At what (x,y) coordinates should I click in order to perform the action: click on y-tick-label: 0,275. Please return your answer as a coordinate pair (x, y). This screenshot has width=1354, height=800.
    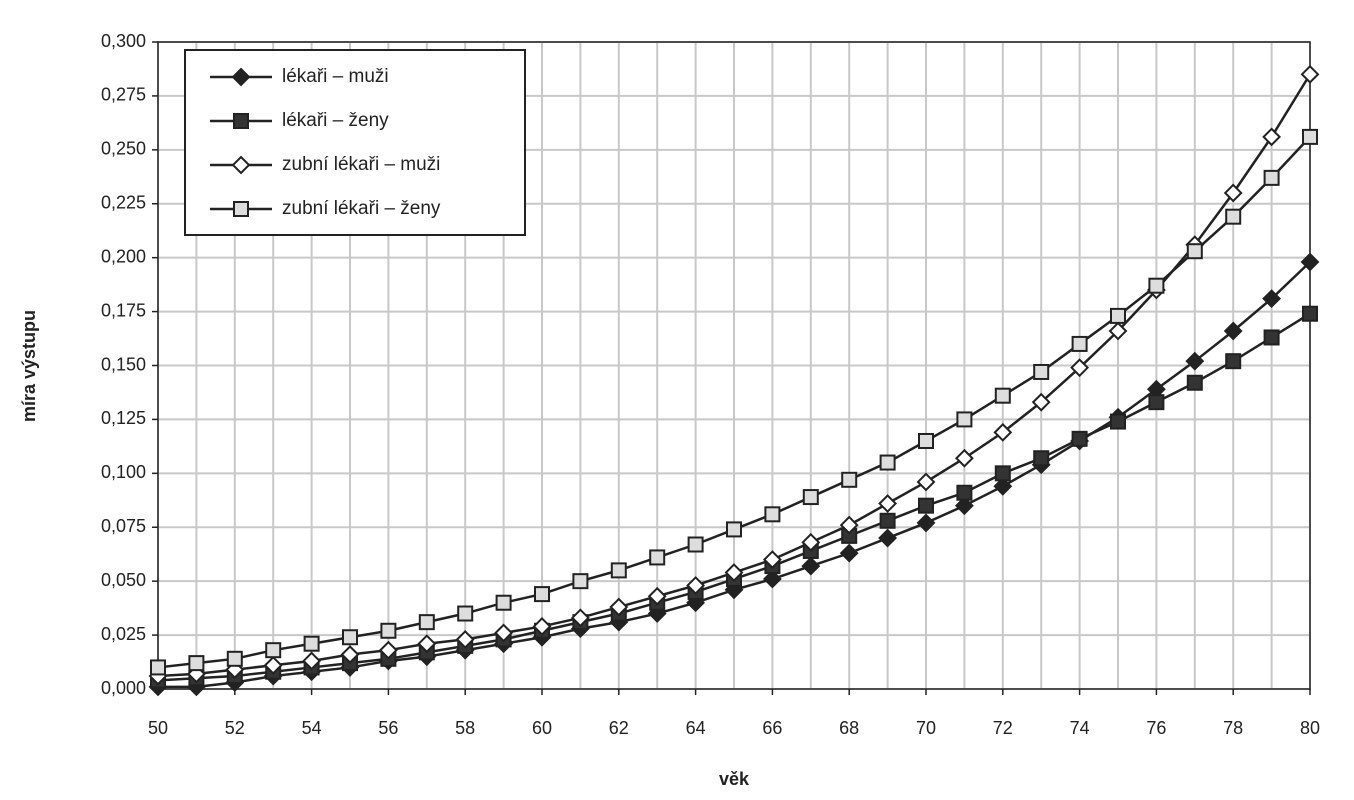
    Looking at the image, I should click on (123, 95).